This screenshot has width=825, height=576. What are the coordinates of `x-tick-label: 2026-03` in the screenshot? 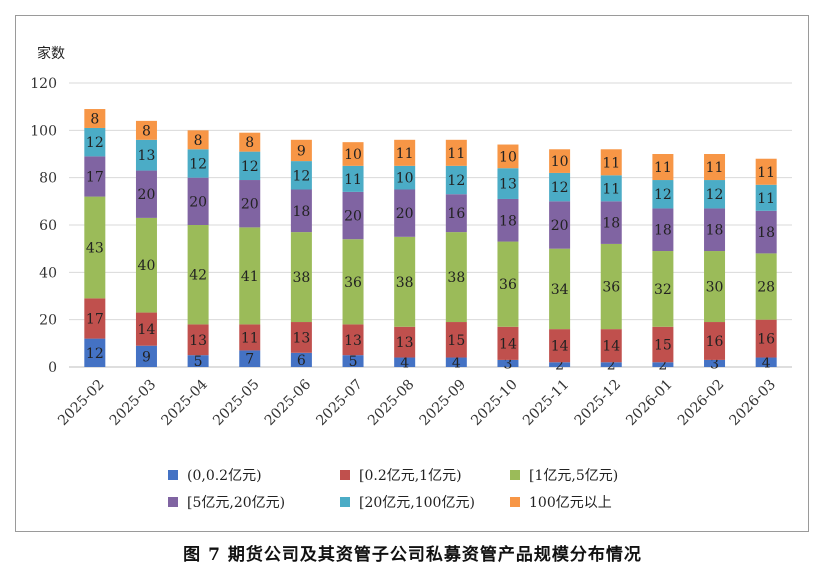 It's located at (753, 403).